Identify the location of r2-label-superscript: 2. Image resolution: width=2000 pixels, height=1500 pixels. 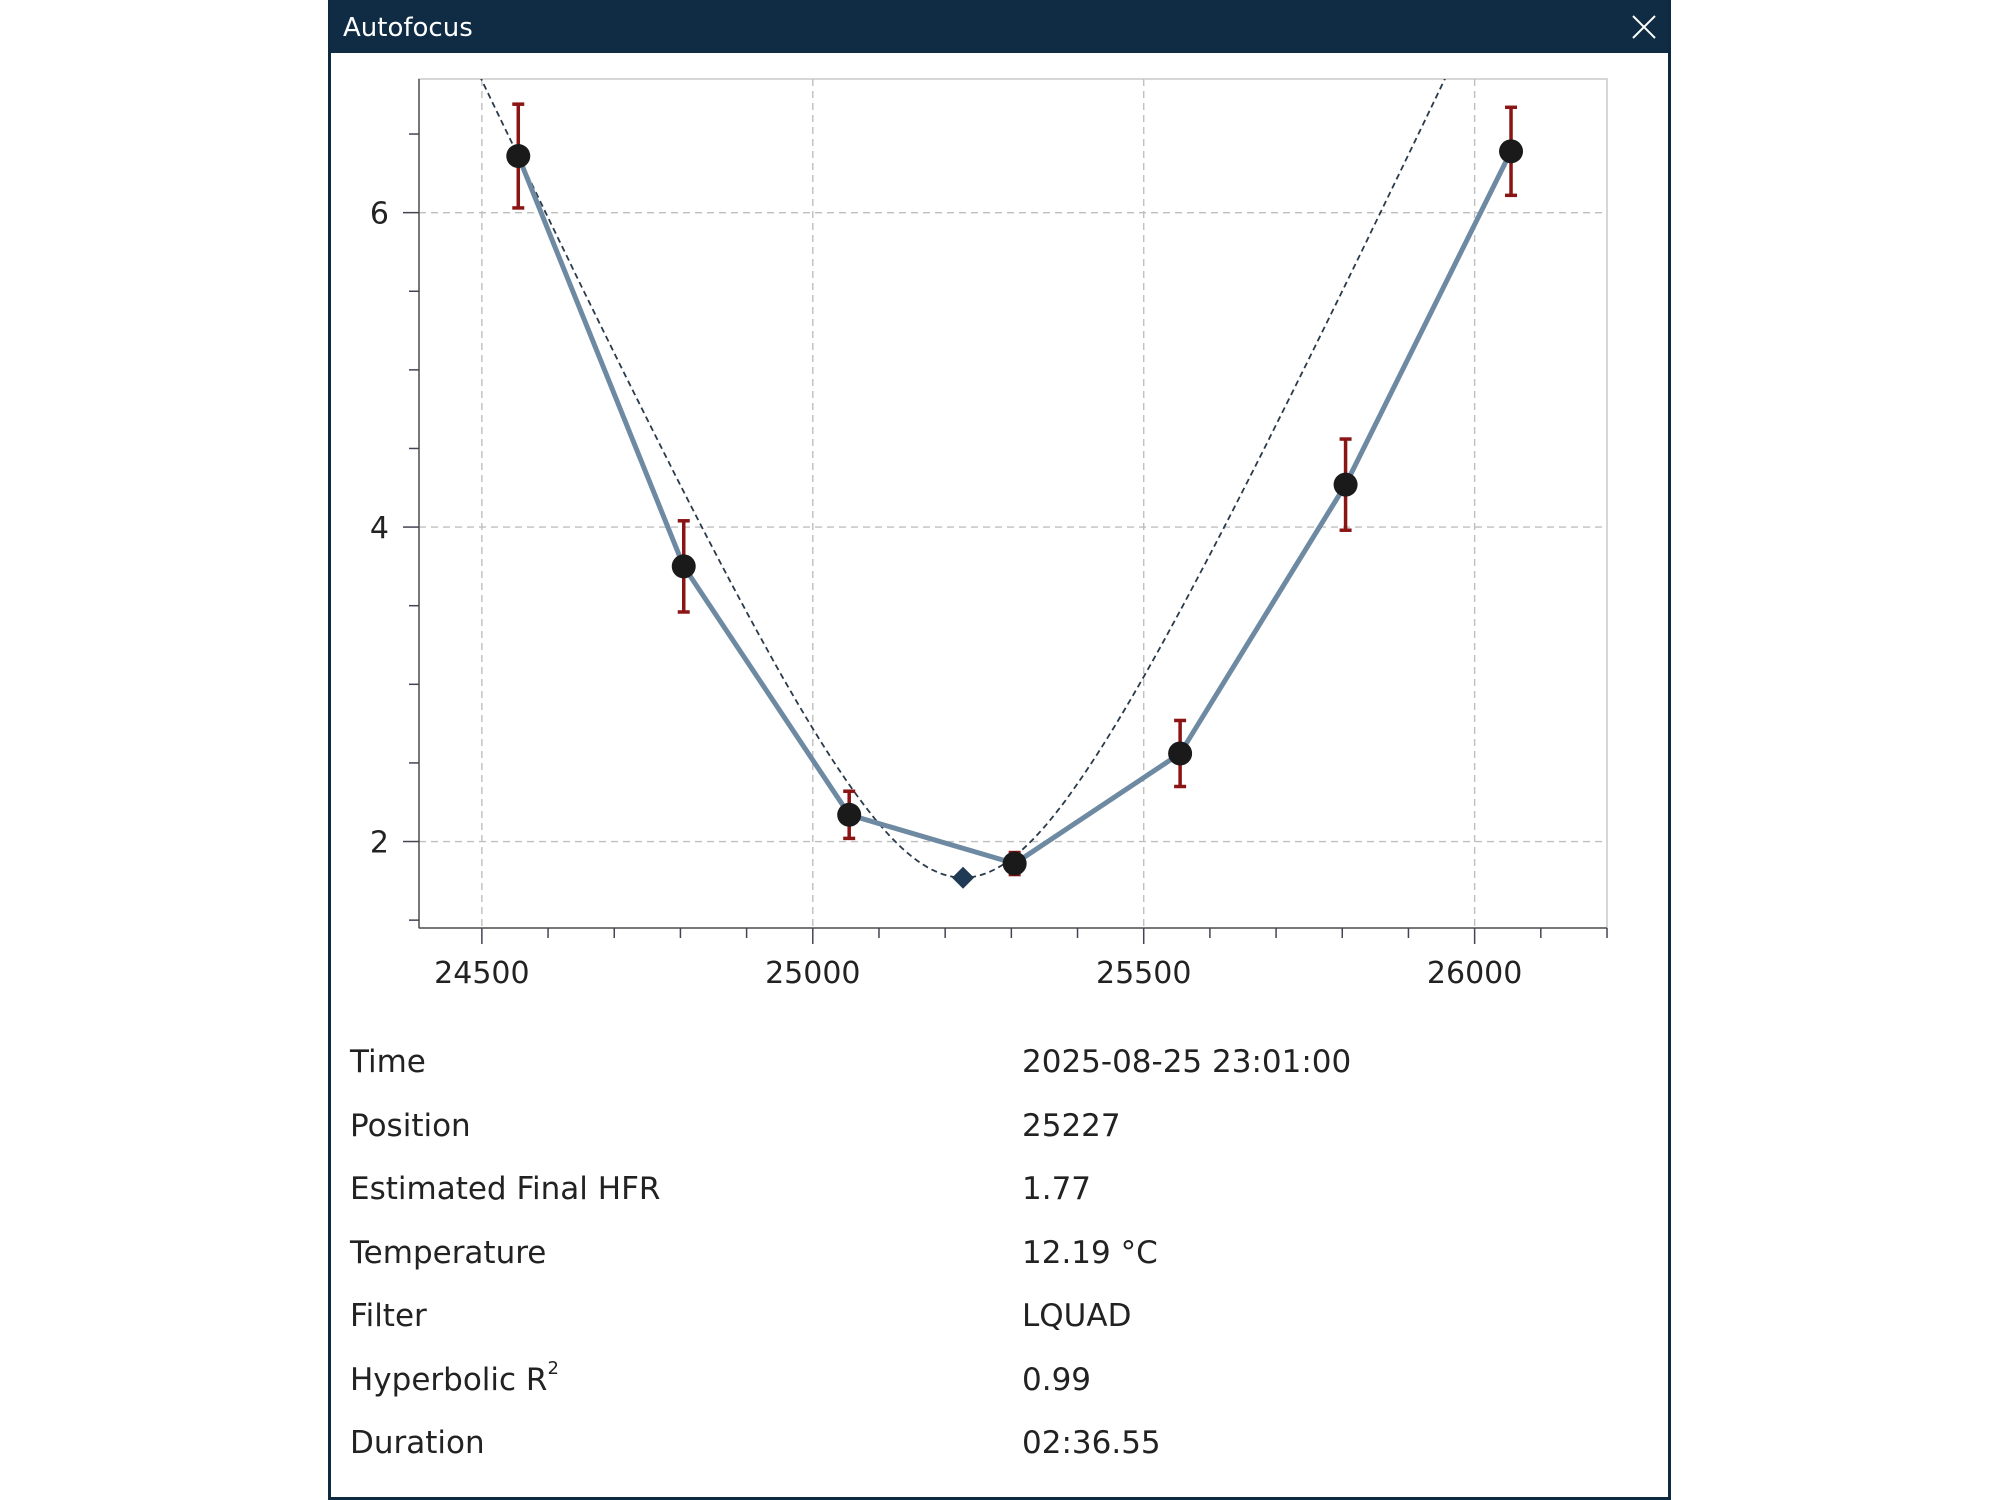
(553, 1368).